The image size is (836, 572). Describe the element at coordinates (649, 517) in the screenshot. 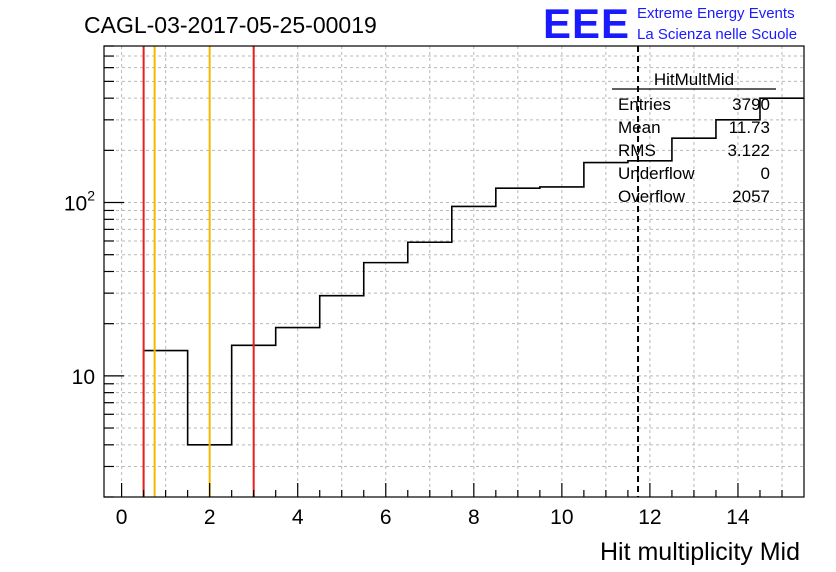

I see `x-tick-label: 12` at that location.